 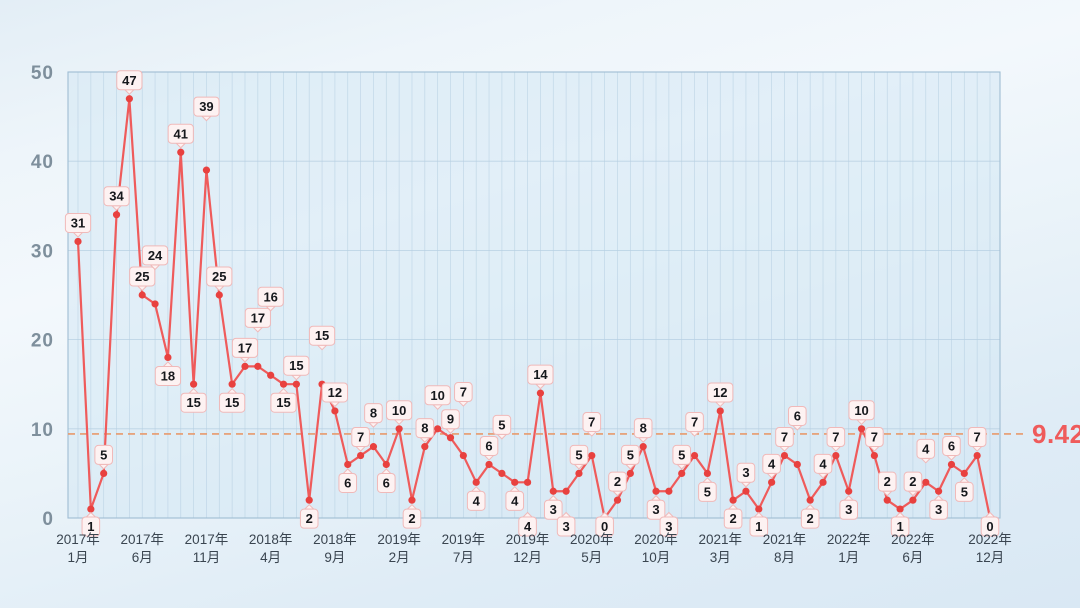 What do you see at coordinates (42, 73) in the screenshot?
I see `y-axis-tick-label: 50` at bounding box center [42, 73].